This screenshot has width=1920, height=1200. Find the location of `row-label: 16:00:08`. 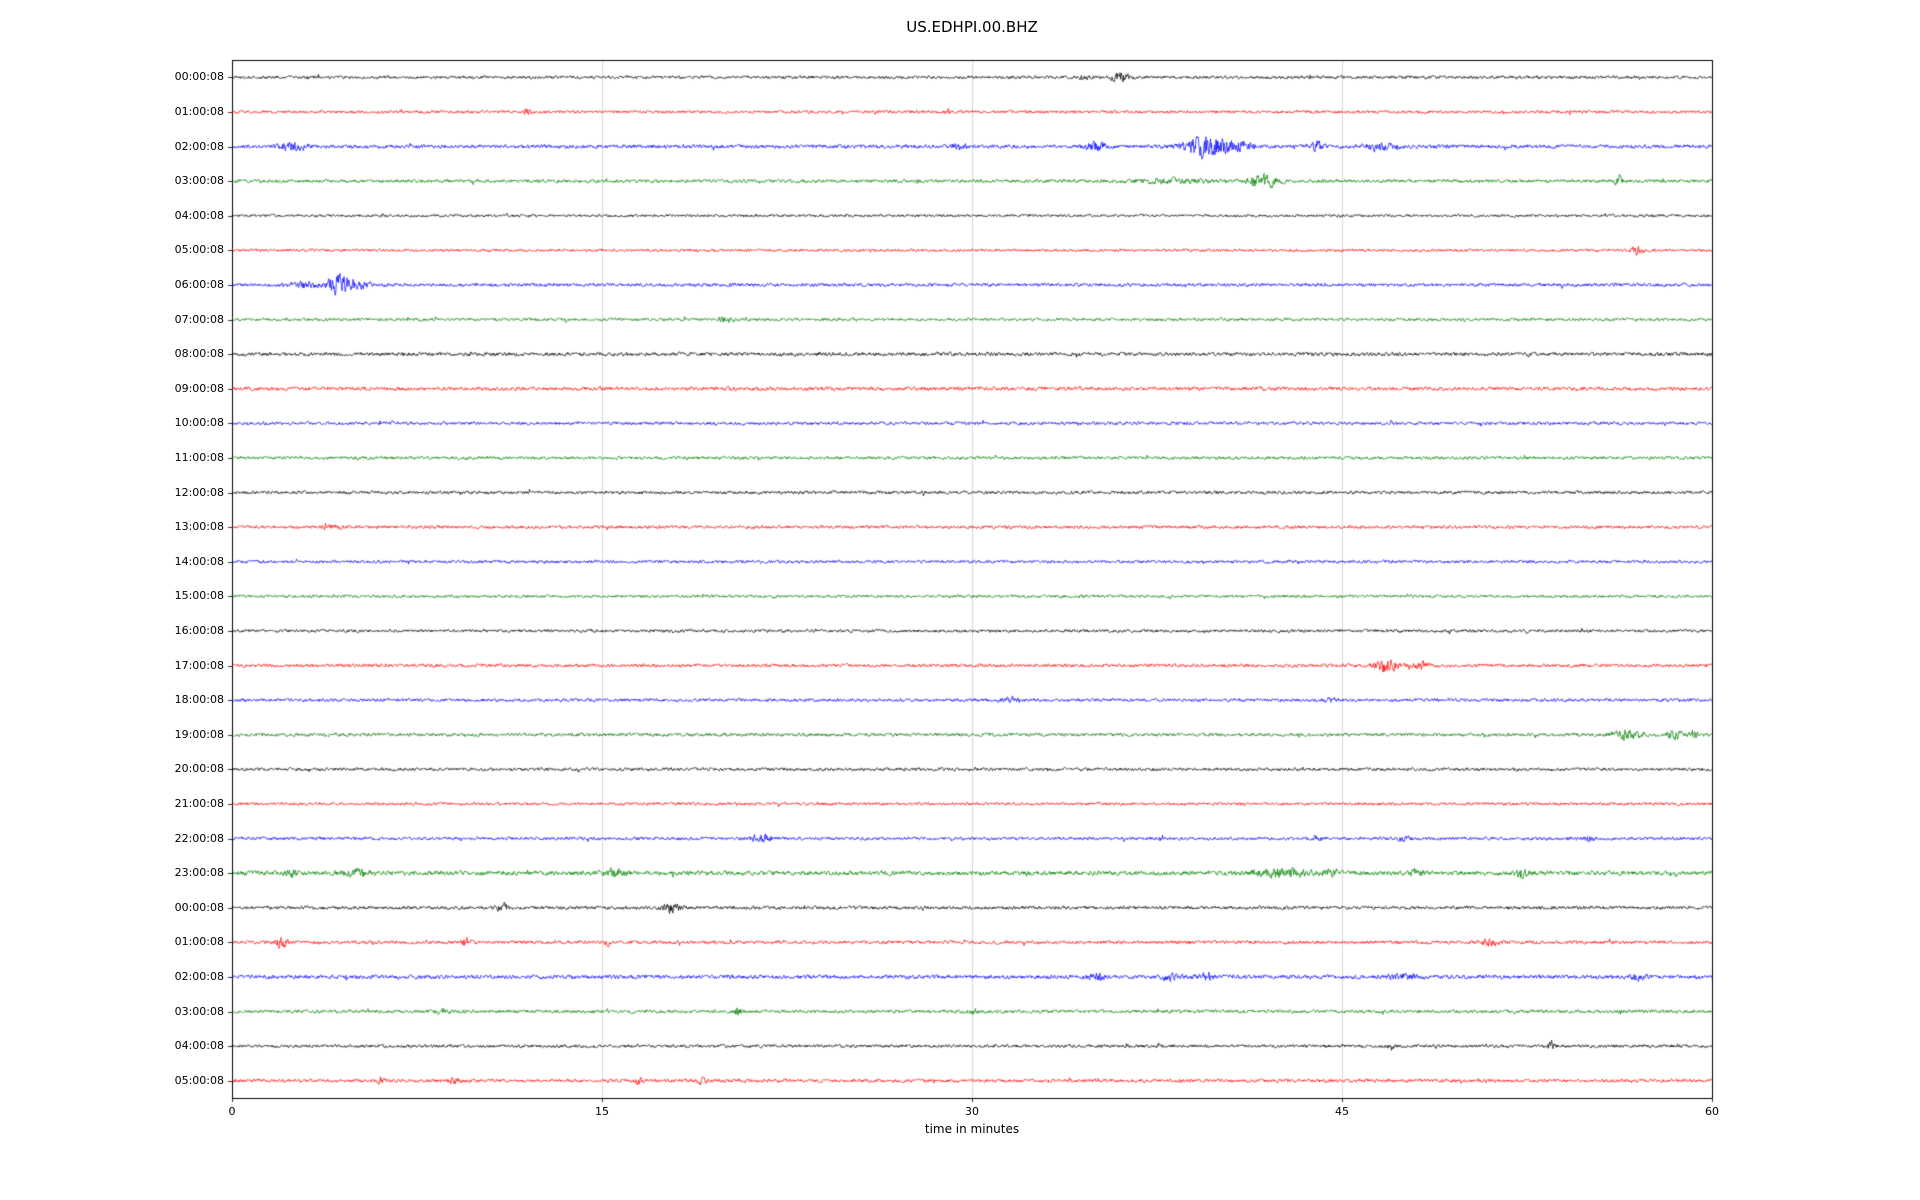

row-label: 16:00:08 is located at coordinates (199, 630).